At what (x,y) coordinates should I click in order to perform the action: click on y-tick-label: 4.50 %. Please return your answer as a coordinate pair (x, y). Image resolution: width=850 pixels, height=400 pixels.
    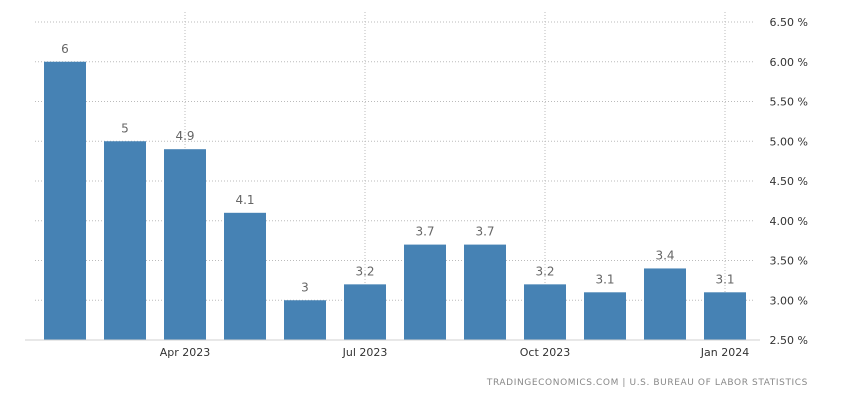
    Looking at the image, I should click on (789, 181).